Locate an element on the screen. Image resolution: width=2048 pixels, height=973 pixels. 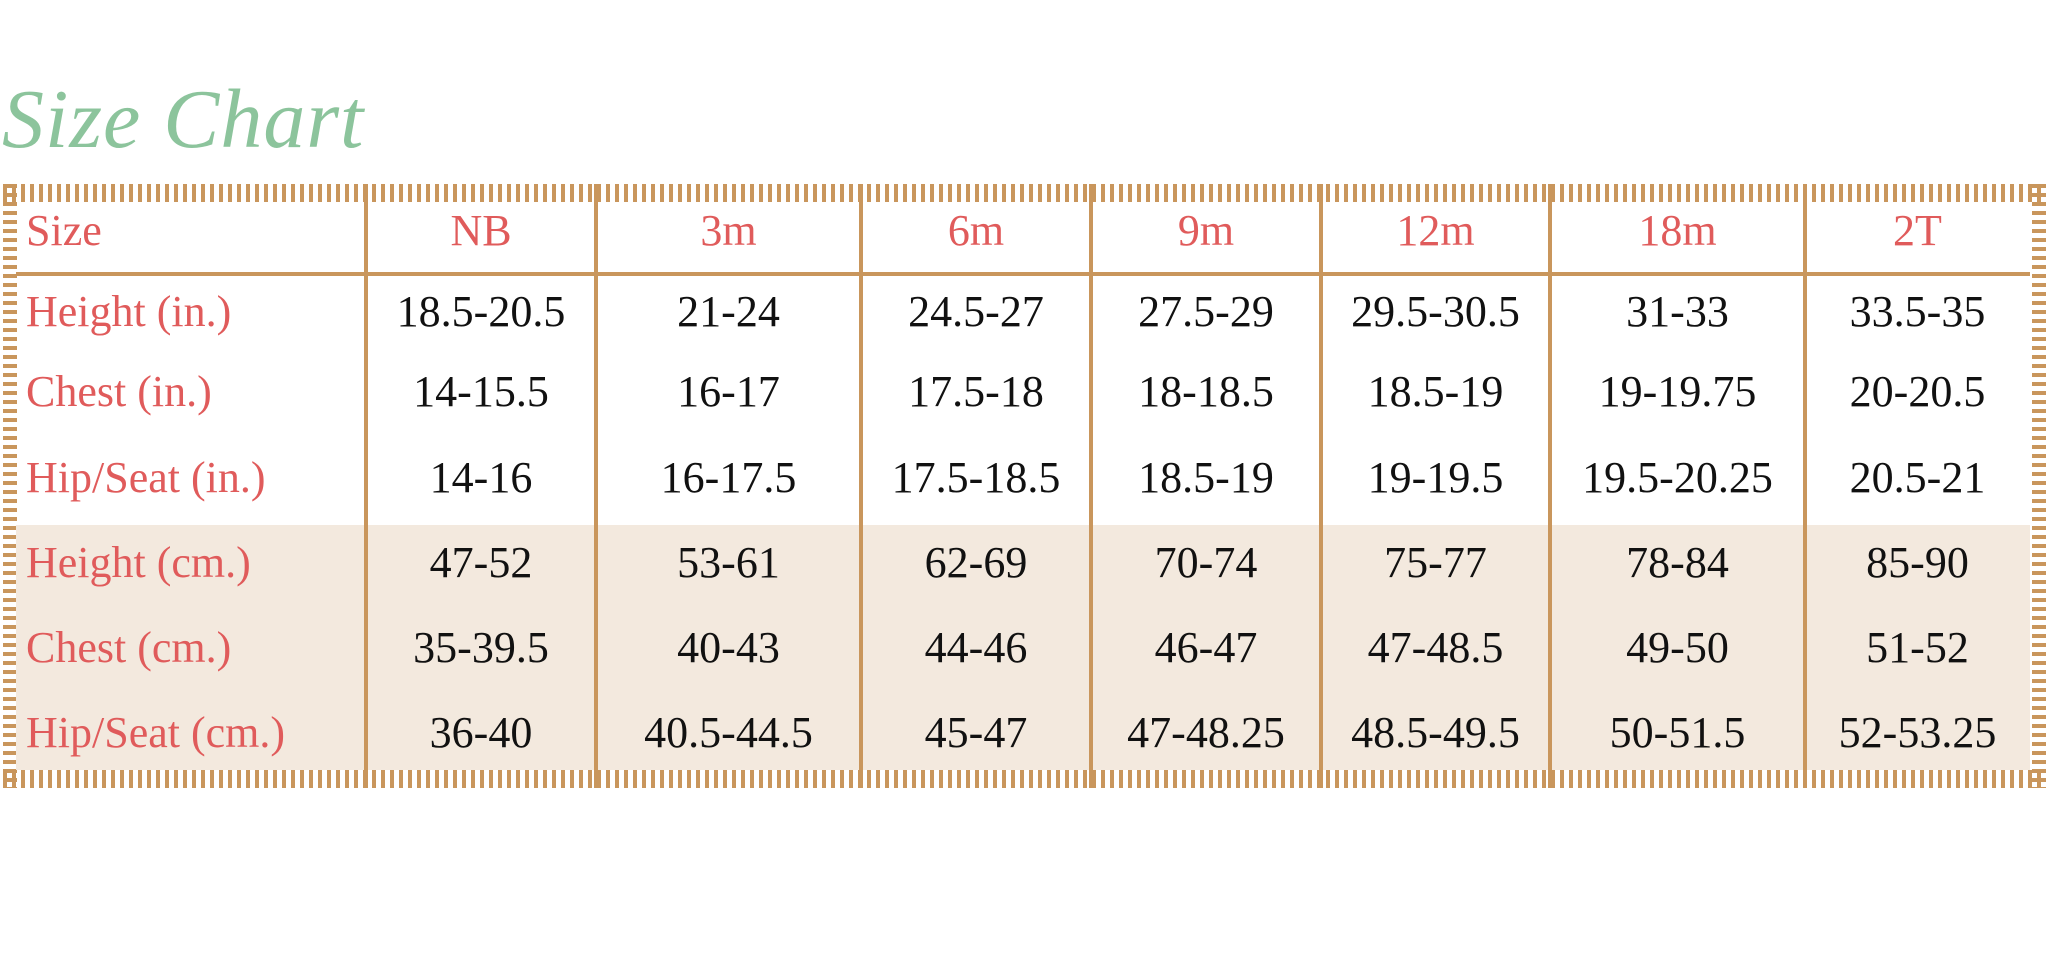
page-title: Size Chart is located at coordinates (183, 119).